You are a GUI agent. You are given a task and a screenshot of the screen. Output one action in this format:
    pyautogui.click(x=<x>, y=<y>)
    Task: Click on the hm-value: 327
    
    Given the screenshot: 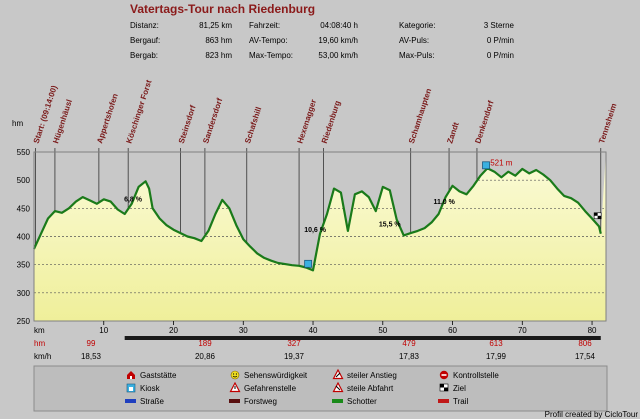 What is the action you would take?
    pyautogui.click(x=294, y=343)
    